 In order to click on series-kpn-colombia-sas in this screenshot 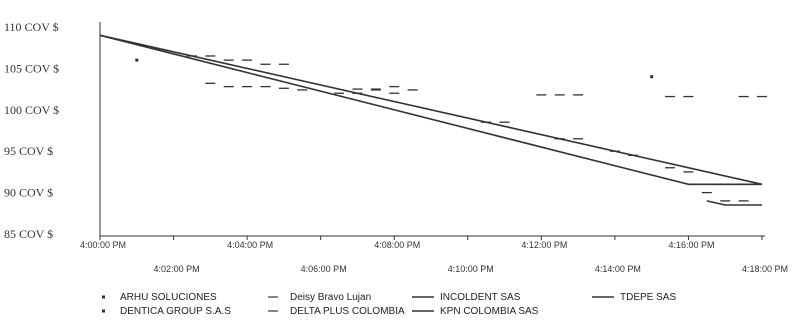, I will do `click(734, 203)`.